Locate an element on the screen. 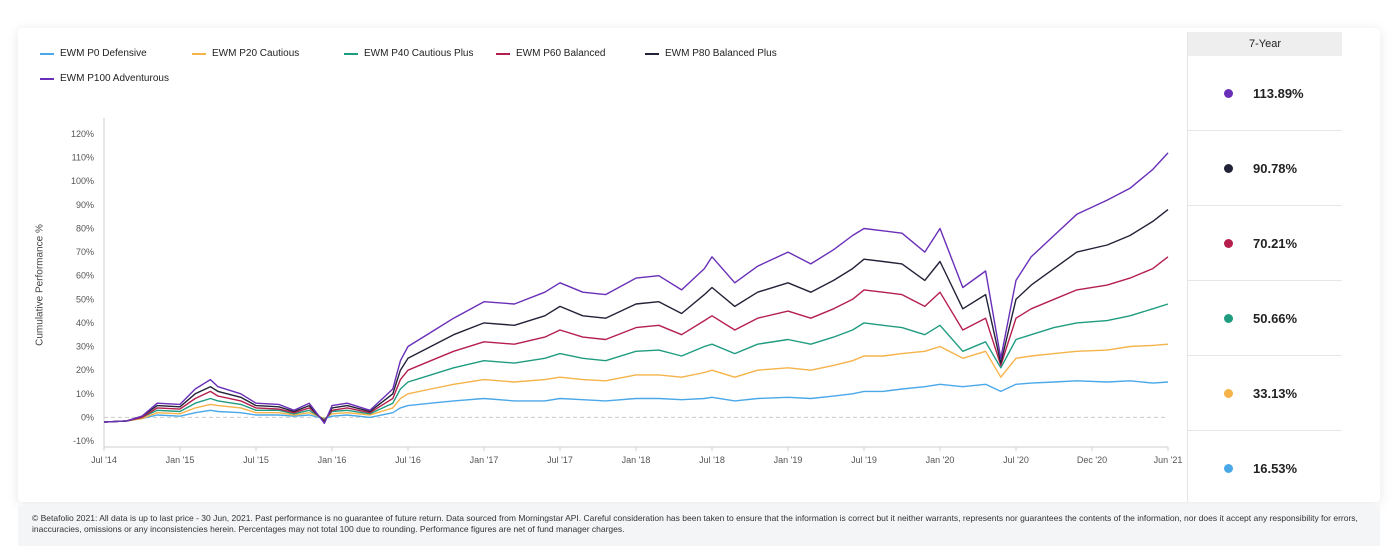  y-tick-label: -10% is located at coordinates (83, 441).